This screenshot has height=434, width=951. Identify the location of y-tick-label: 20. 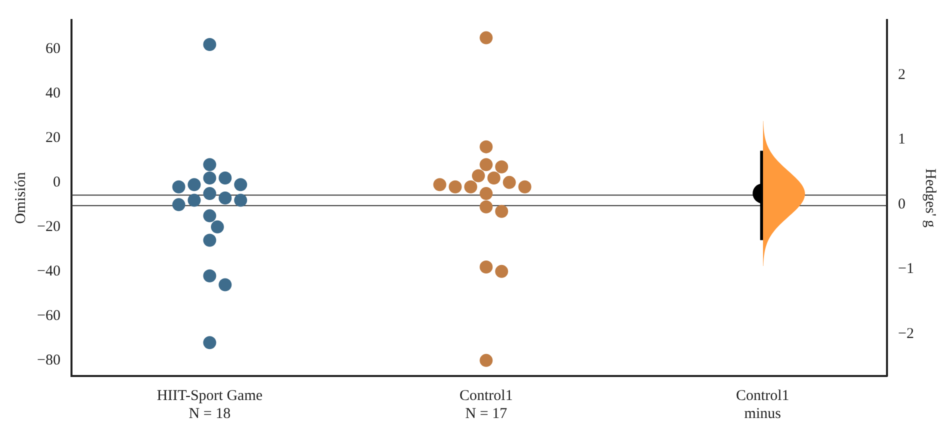
(52, 138).